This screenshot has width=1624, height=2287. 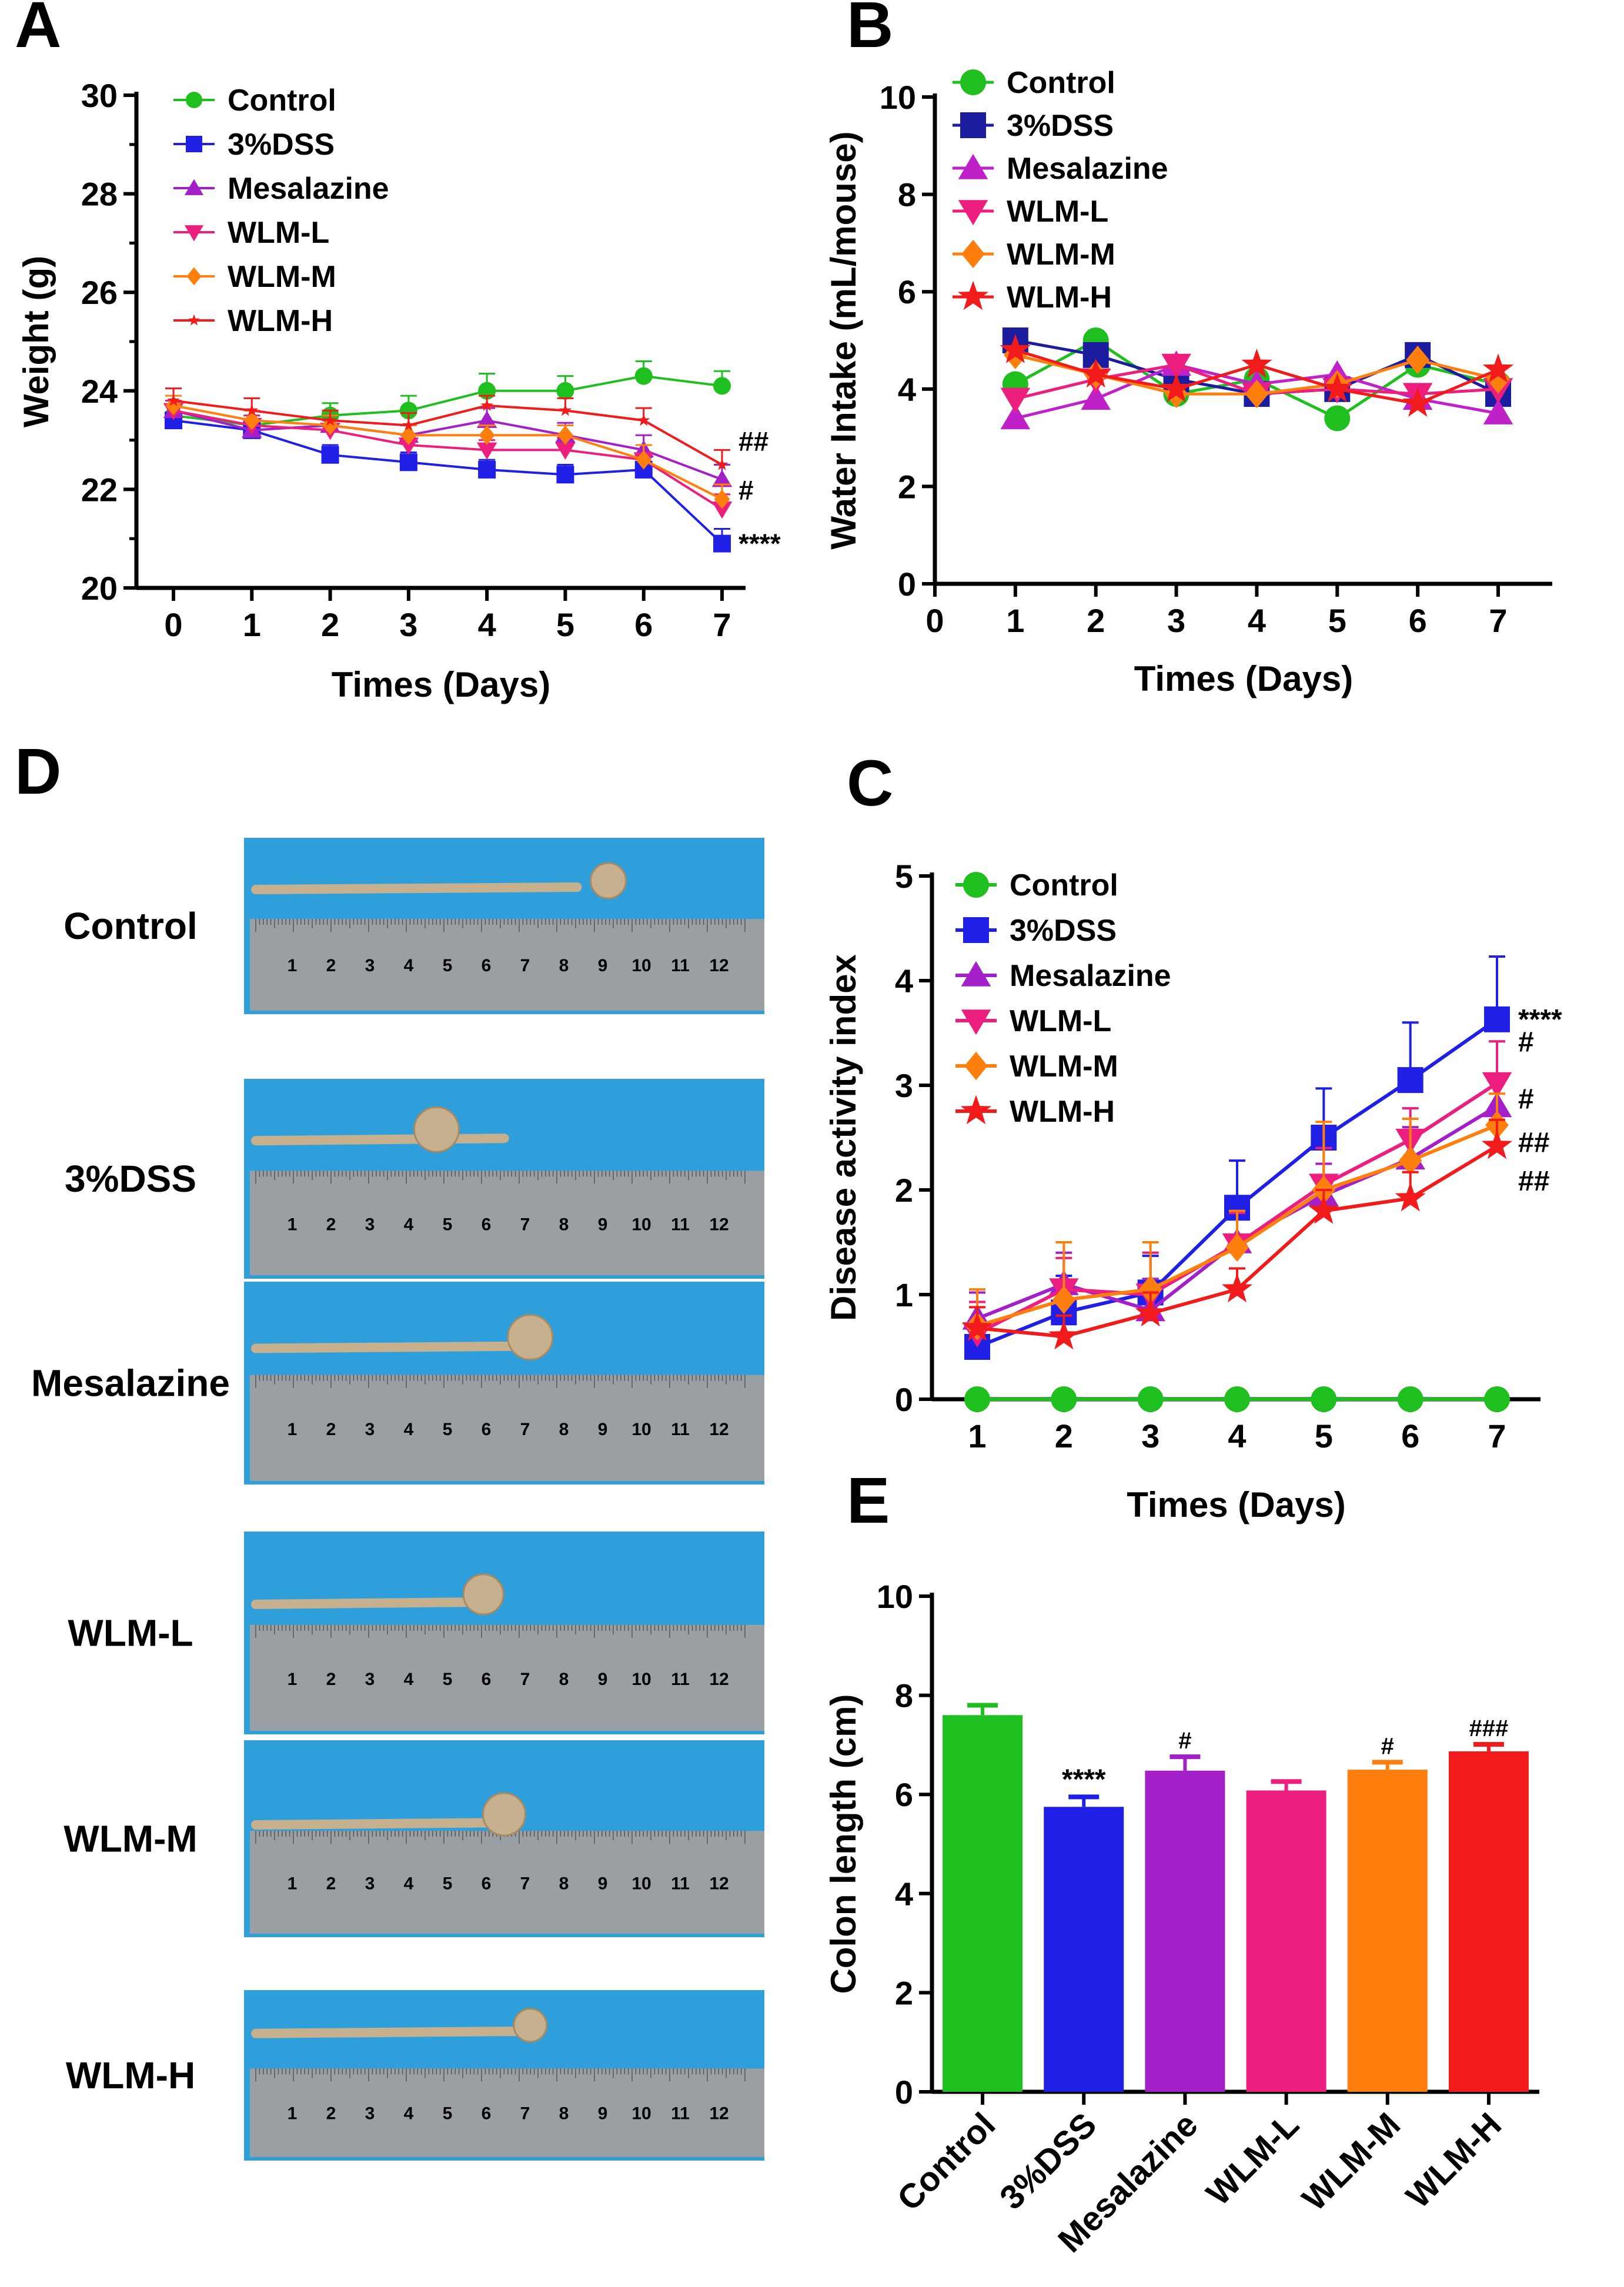 I want to click on y-tick-label: 3, so click(x=904, y=1085).